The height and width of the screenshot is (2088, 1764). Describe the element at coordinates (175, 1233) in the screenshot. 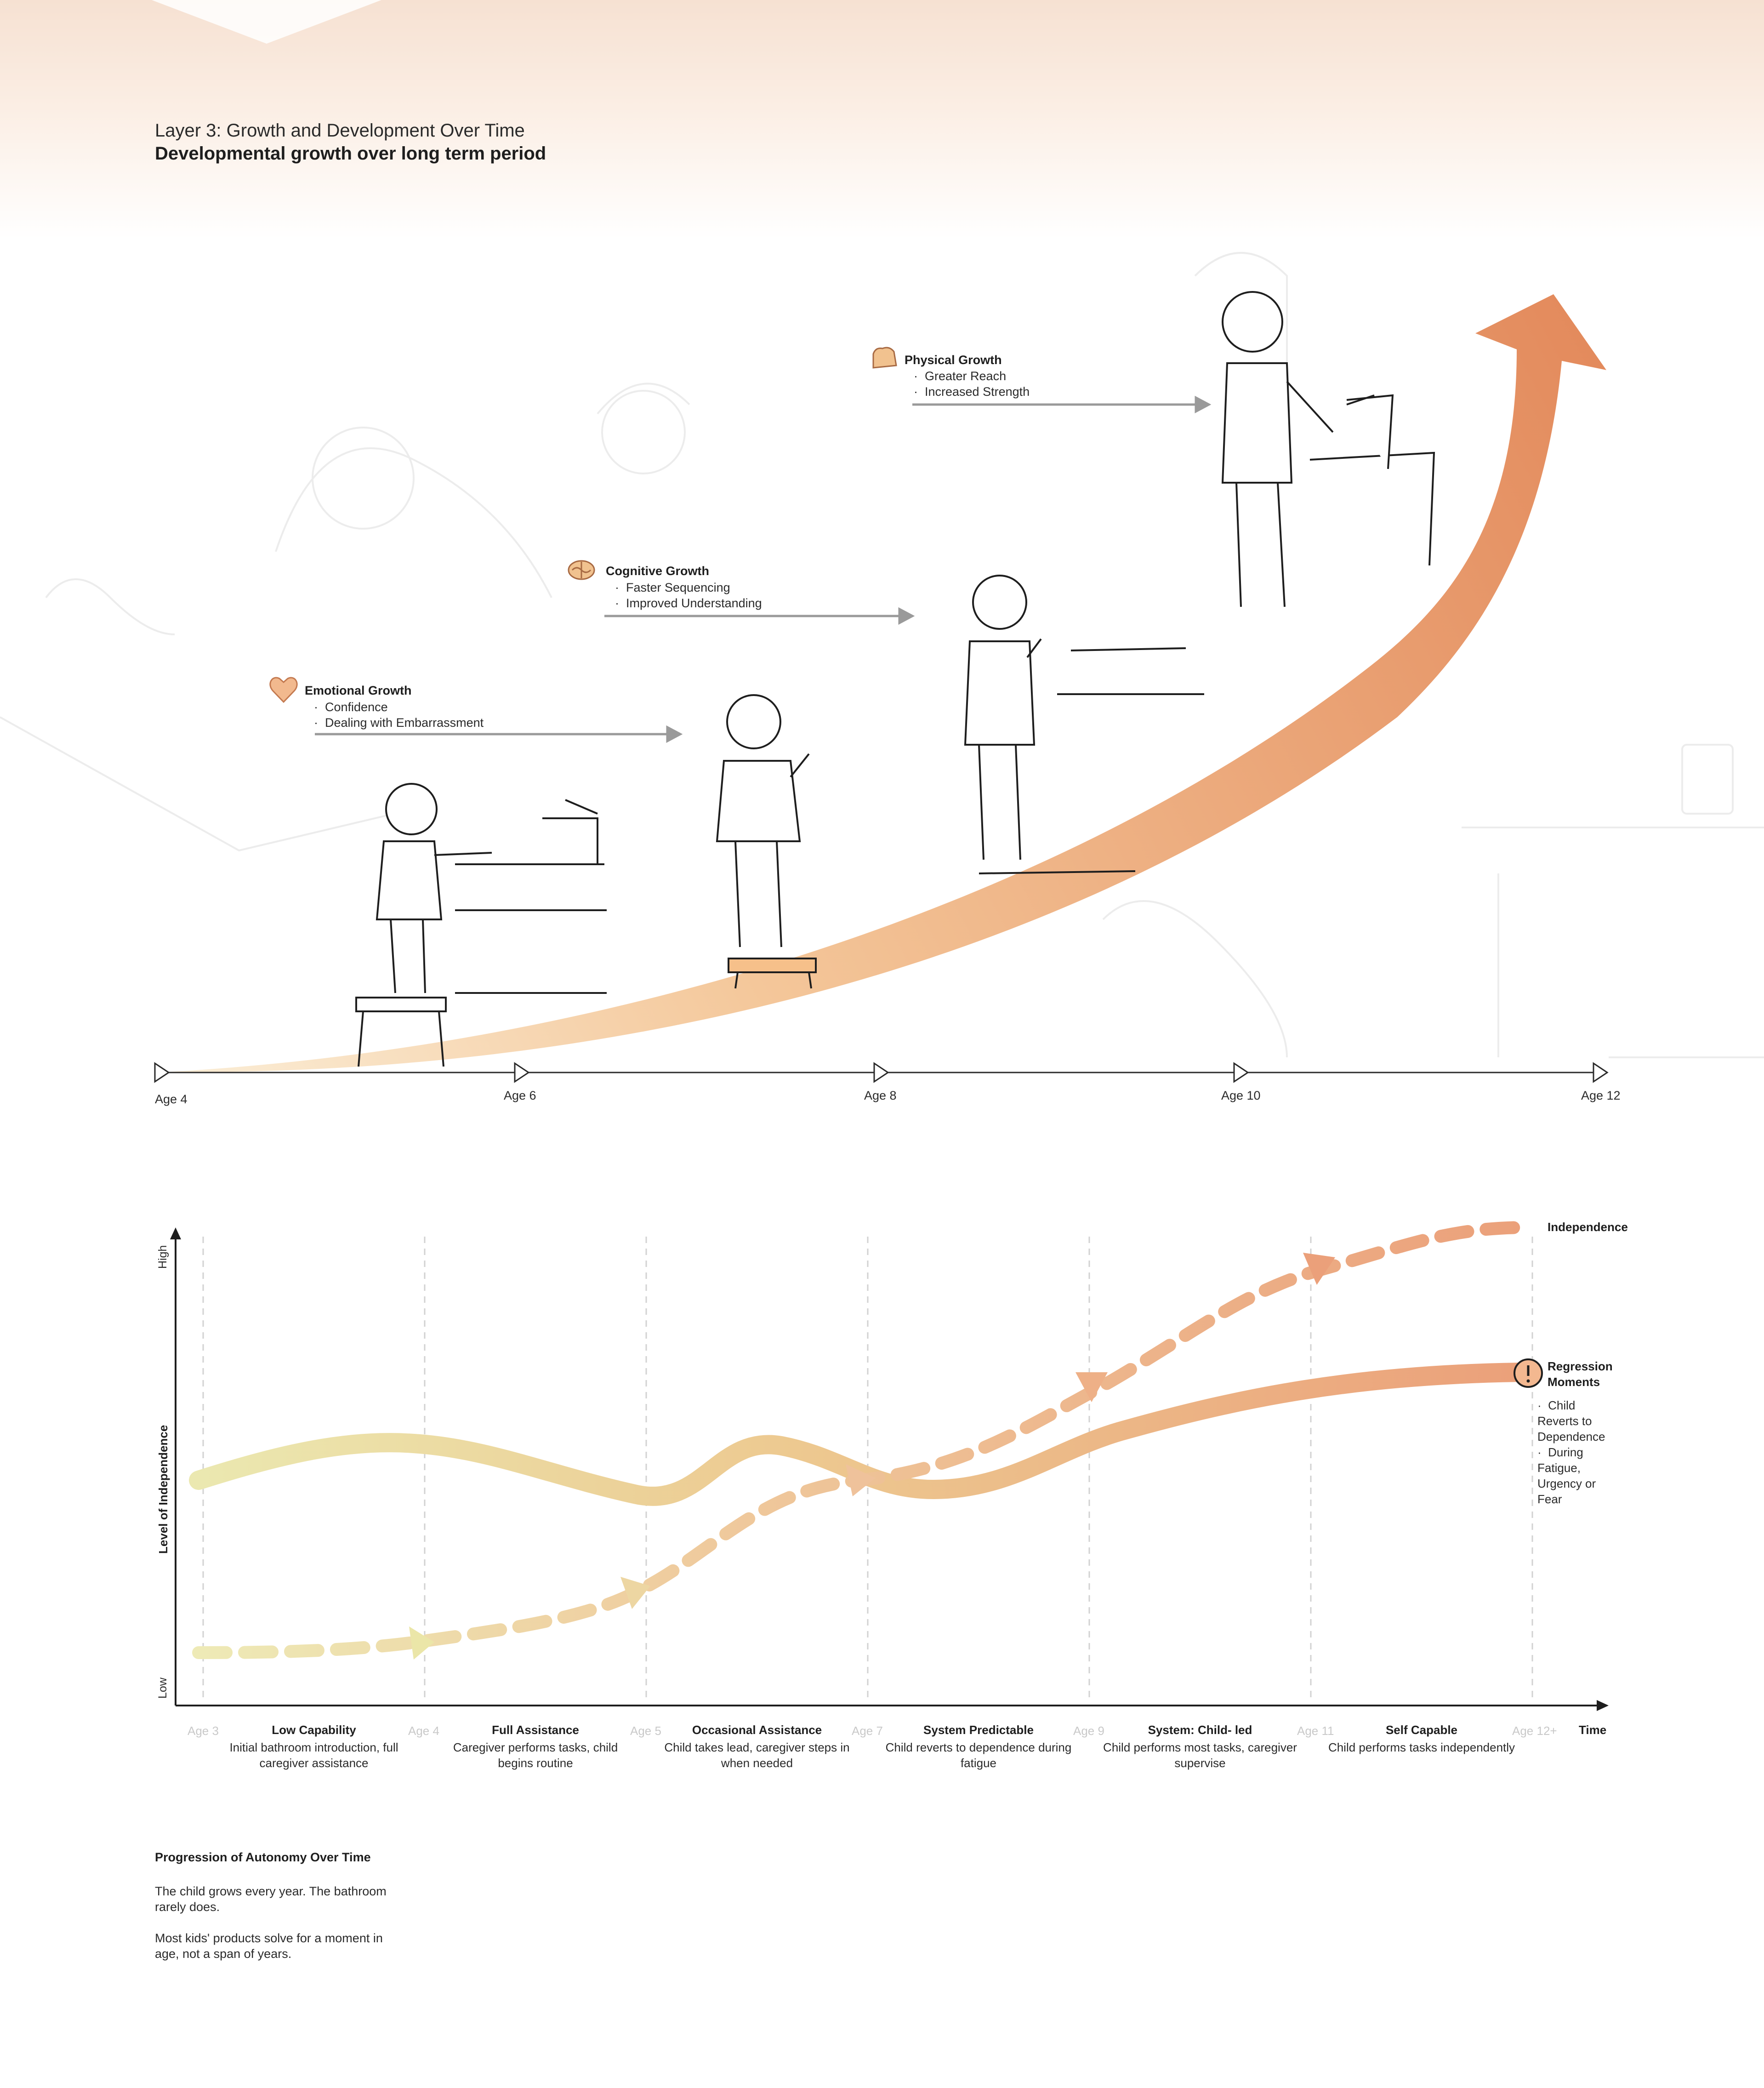

I see `chart-y-axis-arrowhead` at that location.